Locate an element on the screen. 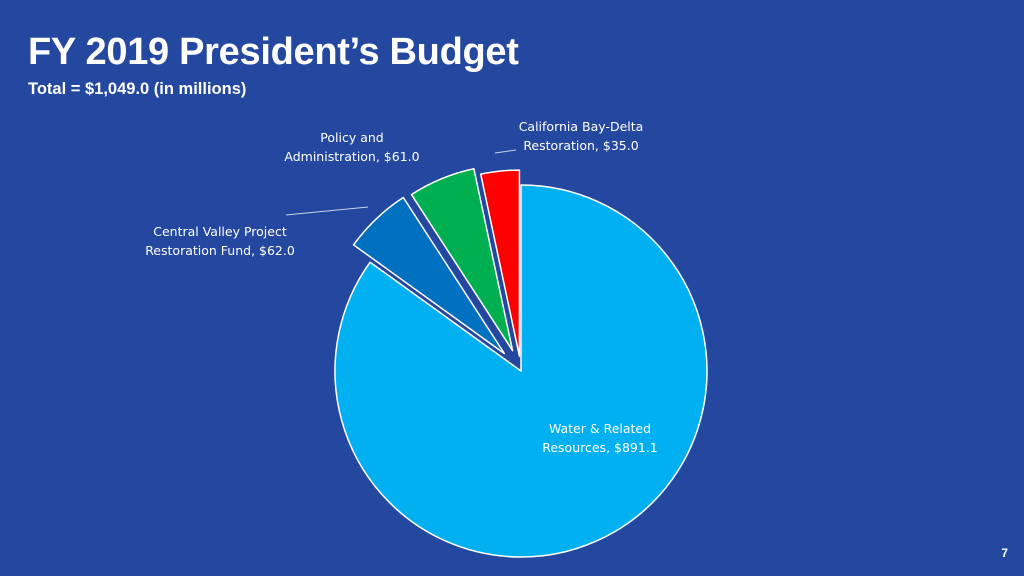  page-number: 7 is located at coordinates (1004, 553).